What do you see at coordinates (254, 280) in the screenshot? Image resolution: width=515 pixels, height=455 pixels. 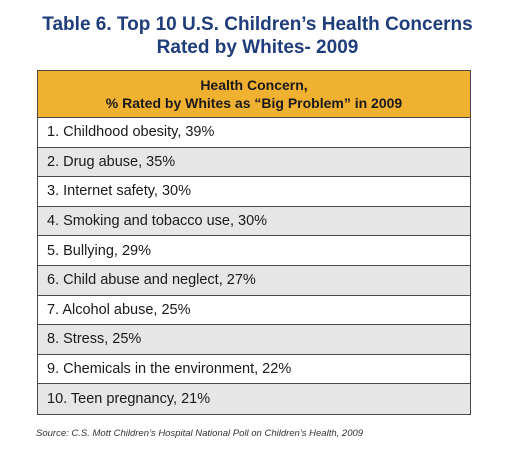 I see `table-row: 6. Child abuse and neglect, 27%` at bounding box center [254, 280].